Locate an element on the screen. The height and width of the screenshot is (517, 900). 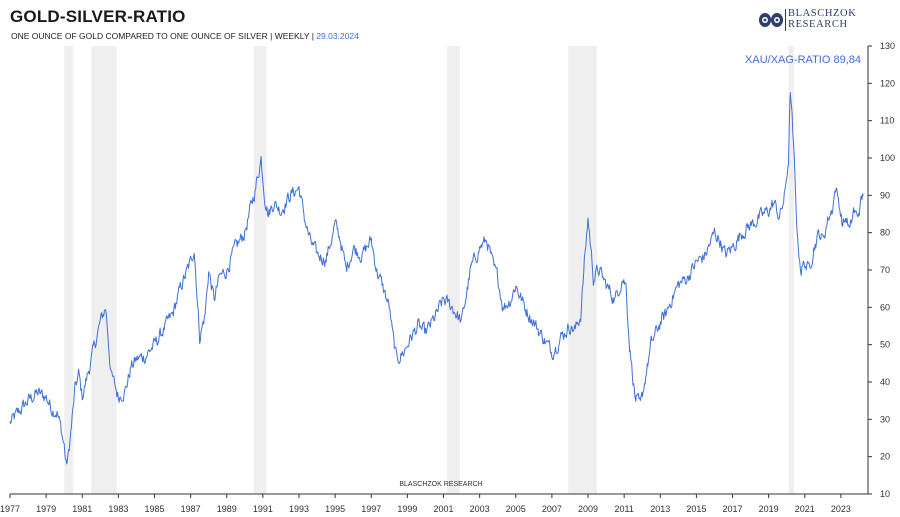
brand-logo: BLASCHZOK RESEARCH is located at coordinates (814, 22).